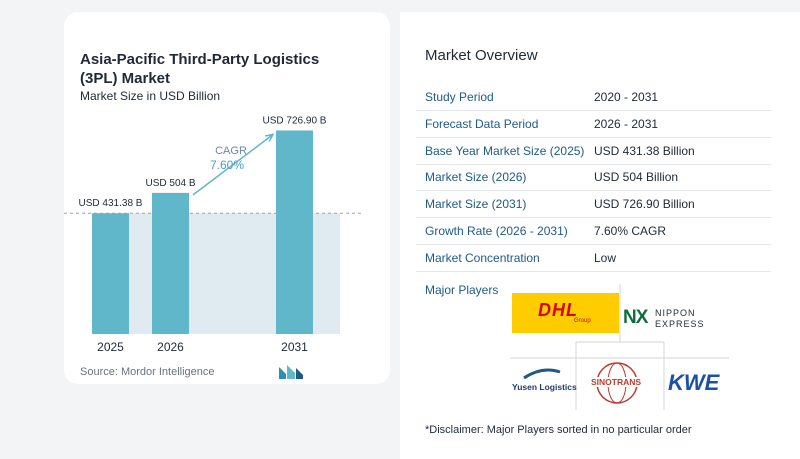 The height and width of the screenshot is (459, 800). I want to click on overview-row-label: Market Size (2026), so click(476, 177).